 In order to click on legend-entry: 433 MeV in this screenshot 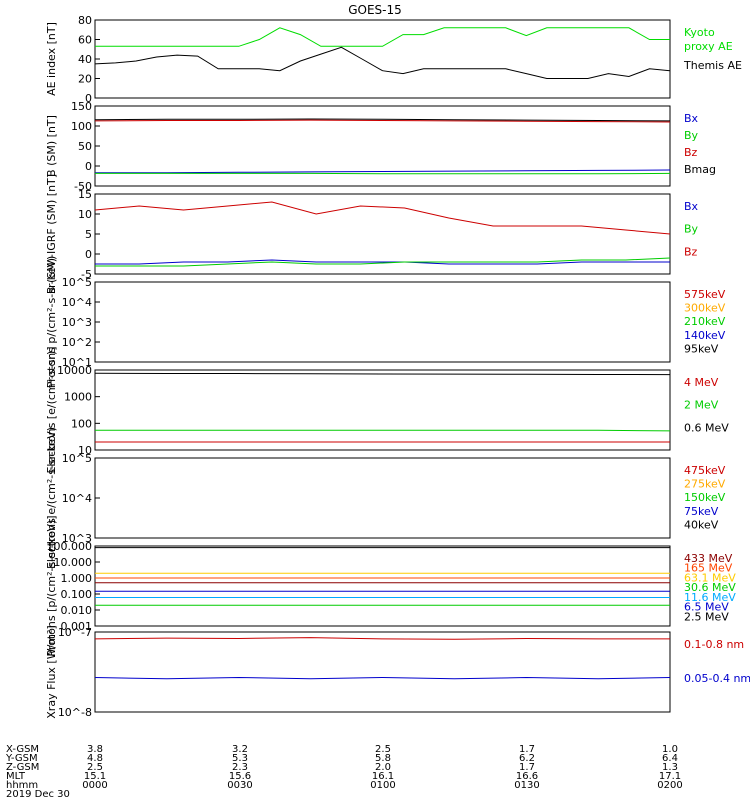, I will do `click(708, 558)`.